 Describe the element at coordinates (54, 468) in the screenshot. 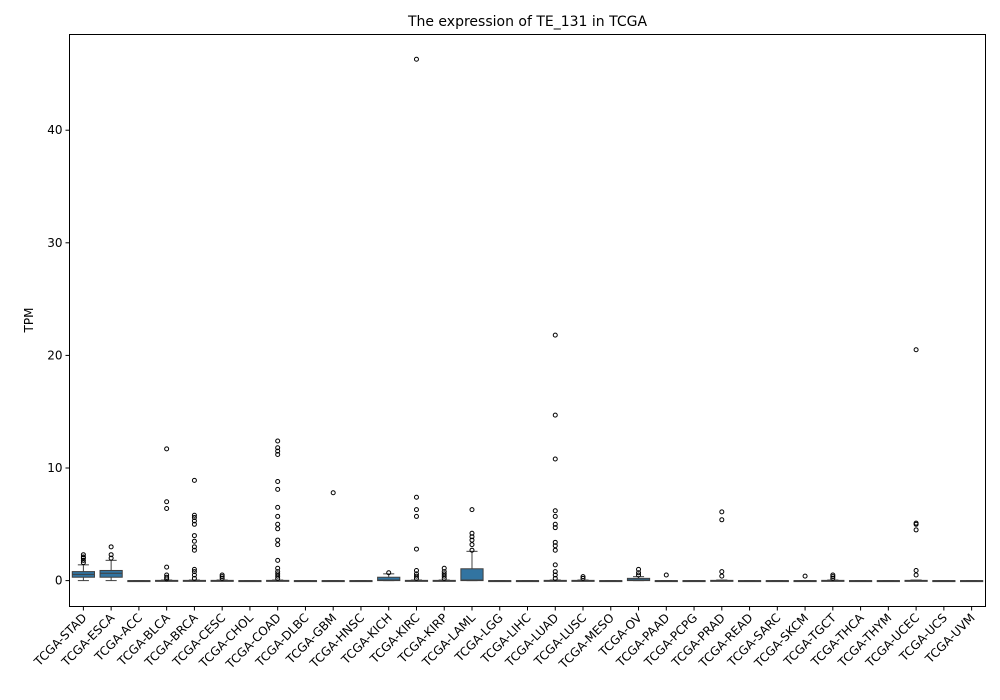

I see `y-tick-label: 10` at that location.